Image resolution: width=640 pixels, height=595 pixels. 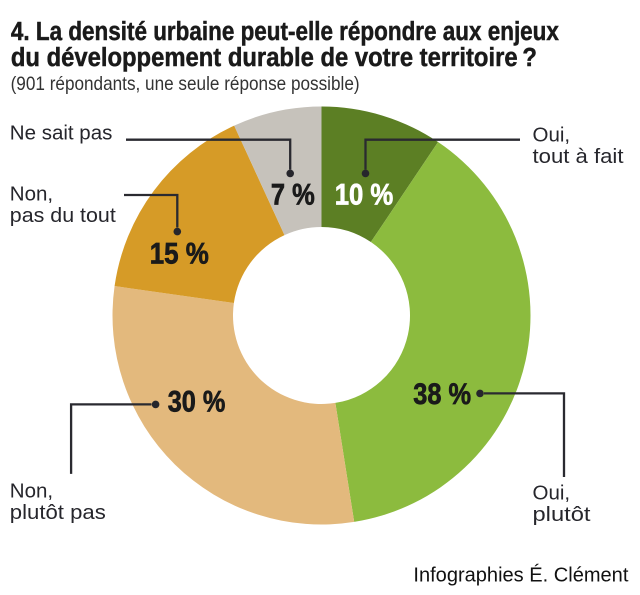 What do you see at coordinates (562, 514) in the screenshot?
I see `svg-text: plutôt` at bounding box center [562, 514].